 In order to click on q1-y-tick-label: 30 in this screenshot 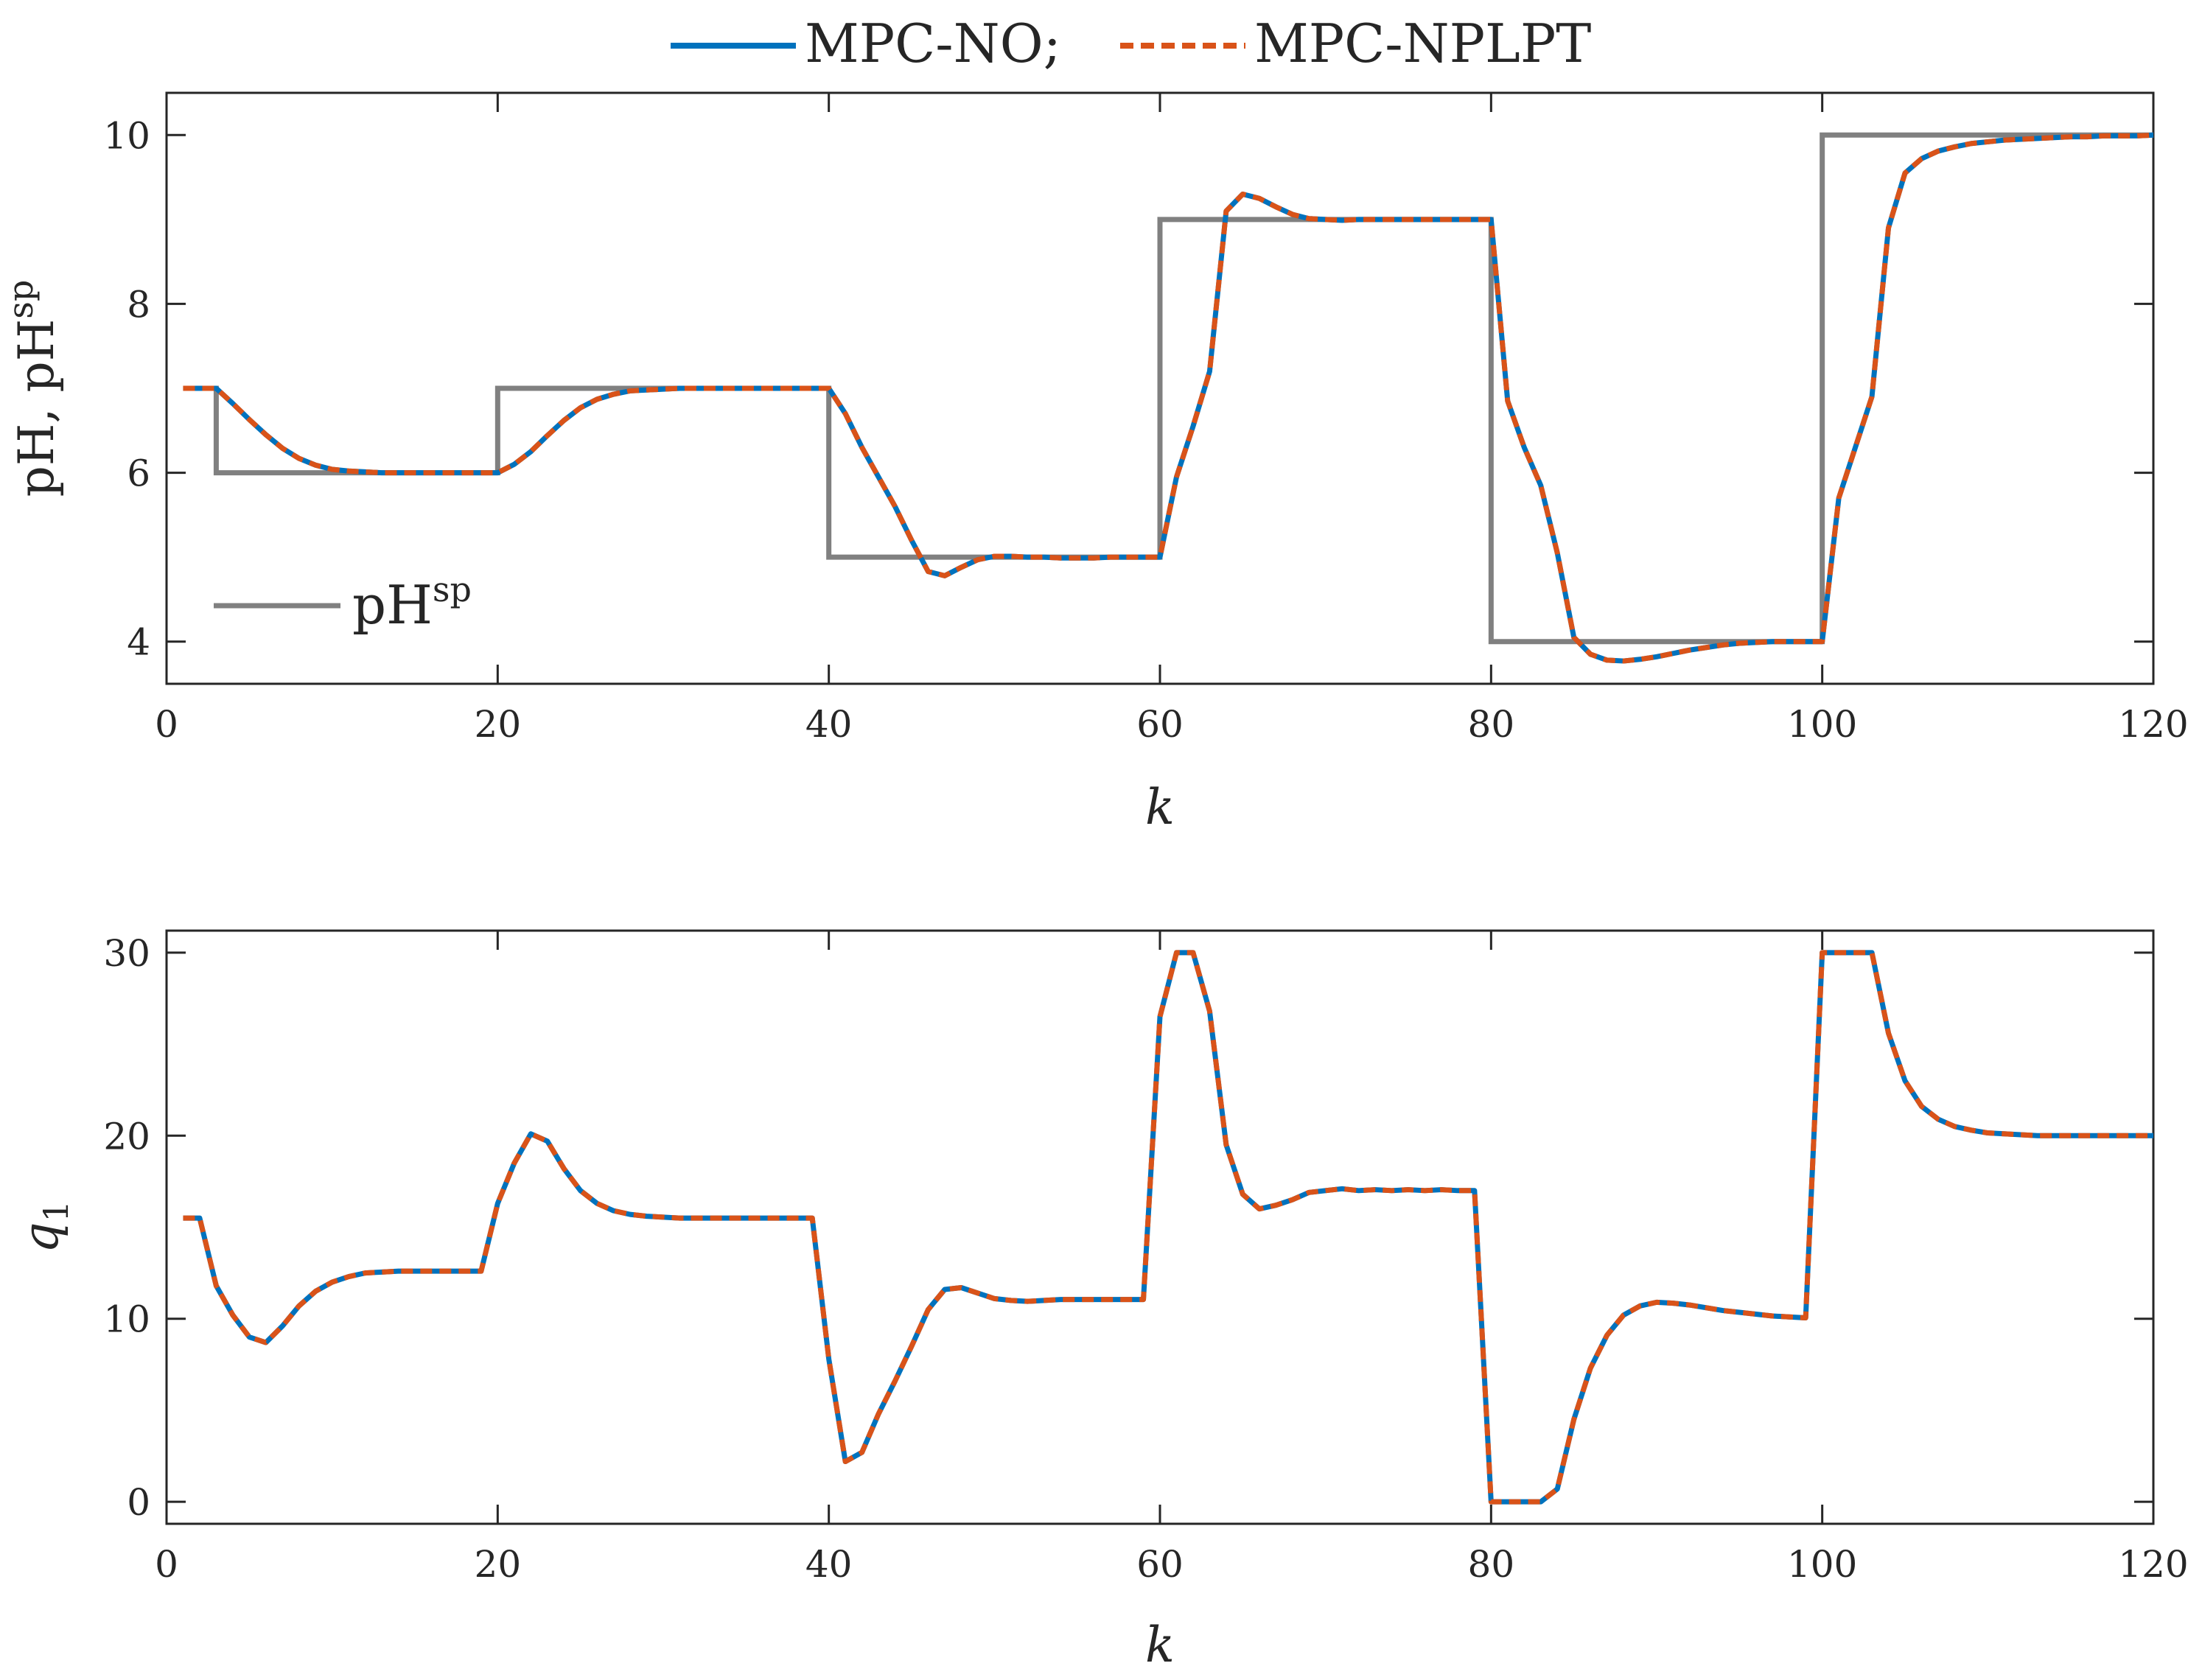, I will do `click(126, 954)`.